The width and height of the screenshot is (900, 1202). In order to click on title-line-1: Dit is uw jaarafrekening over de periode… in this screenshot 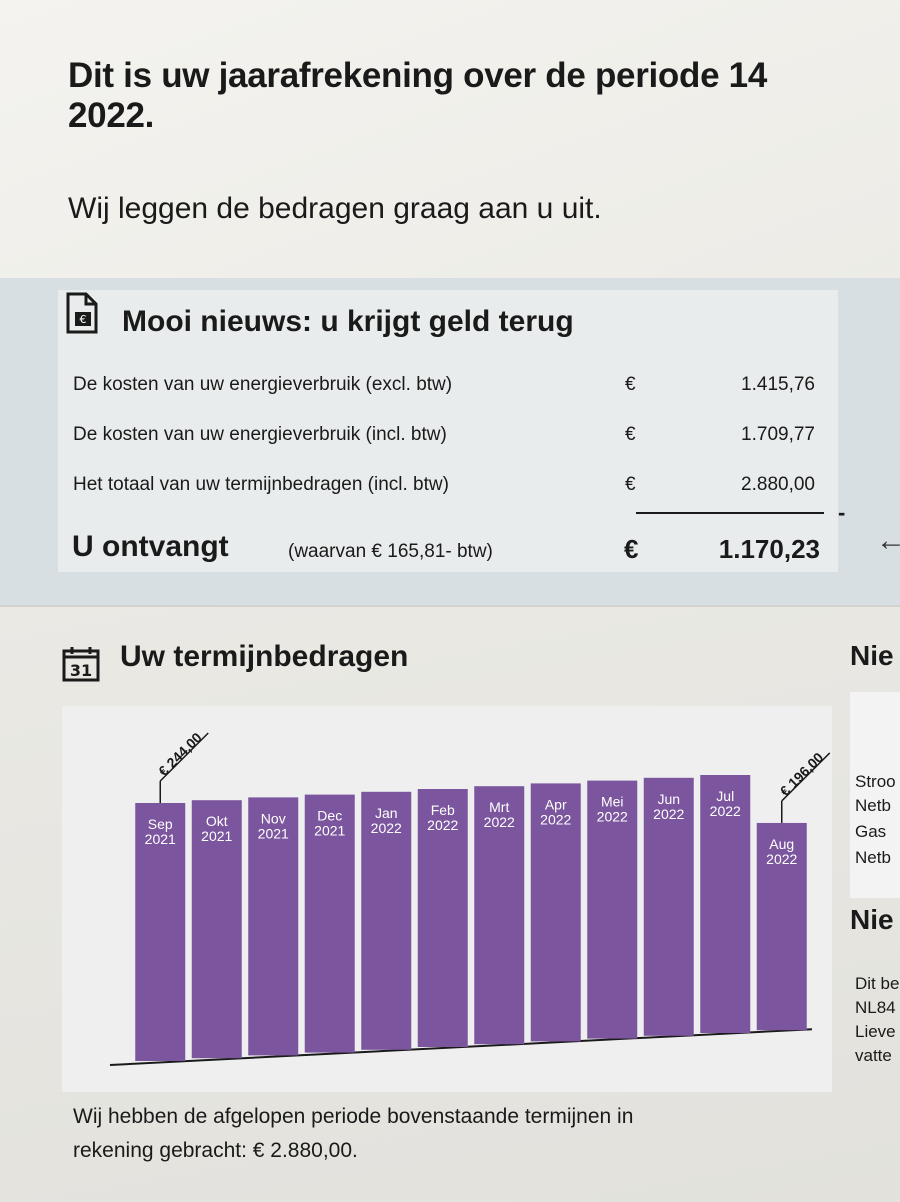, I will do `click(418, 75)`.